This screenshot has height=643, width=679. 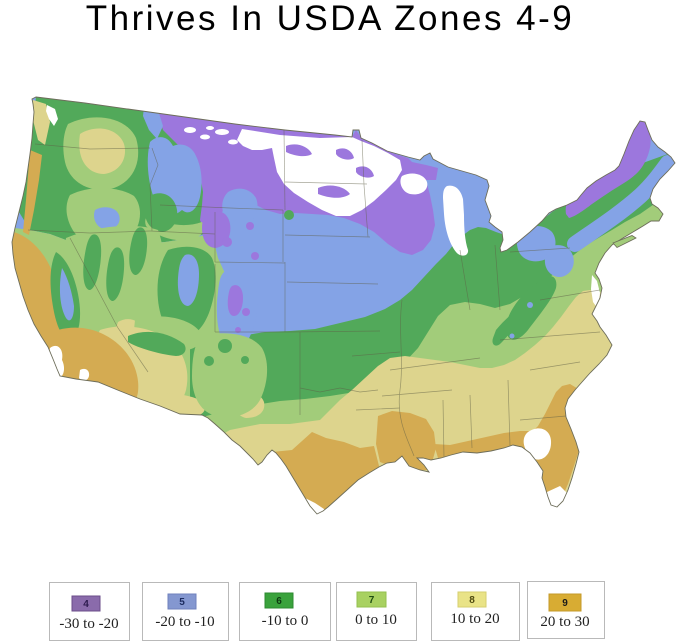 I want to click on svg-text: 9, so click(x=565, y=603).